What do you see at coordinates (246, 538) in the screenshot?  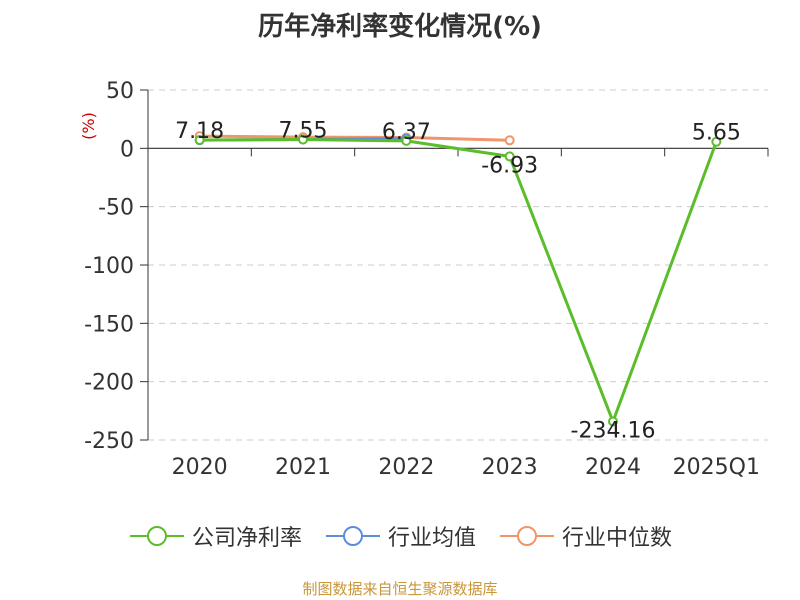 I see `legend-label: 公司净利率` at bounding box center [246, 538].